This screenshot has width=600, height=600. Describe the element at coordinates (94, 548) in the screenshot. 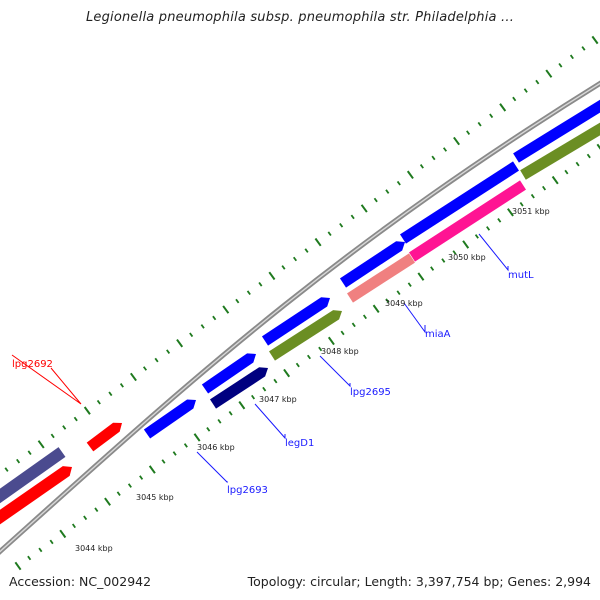

I see `tick-label: 3044 kbp` at that location.